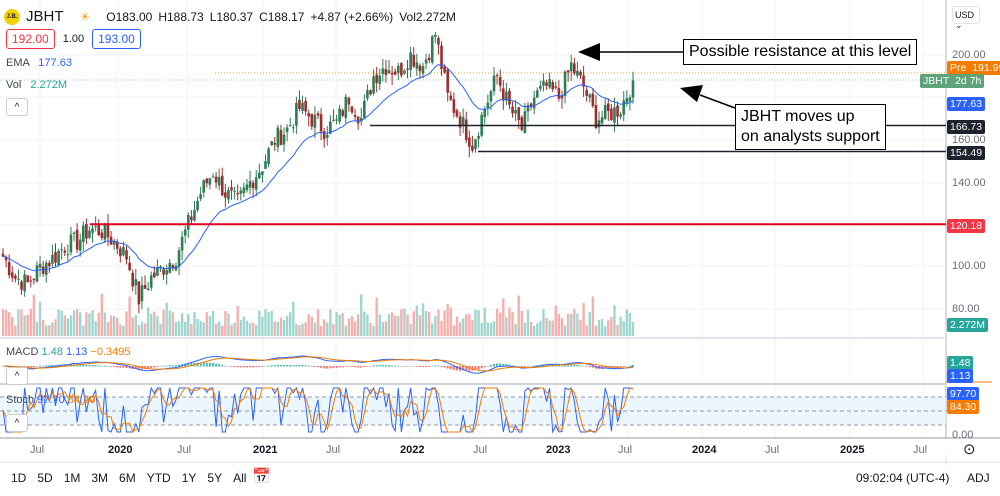 This screenshot has width=1000, height=496. I want to click on range-1m: 1M, so click(72, 478).